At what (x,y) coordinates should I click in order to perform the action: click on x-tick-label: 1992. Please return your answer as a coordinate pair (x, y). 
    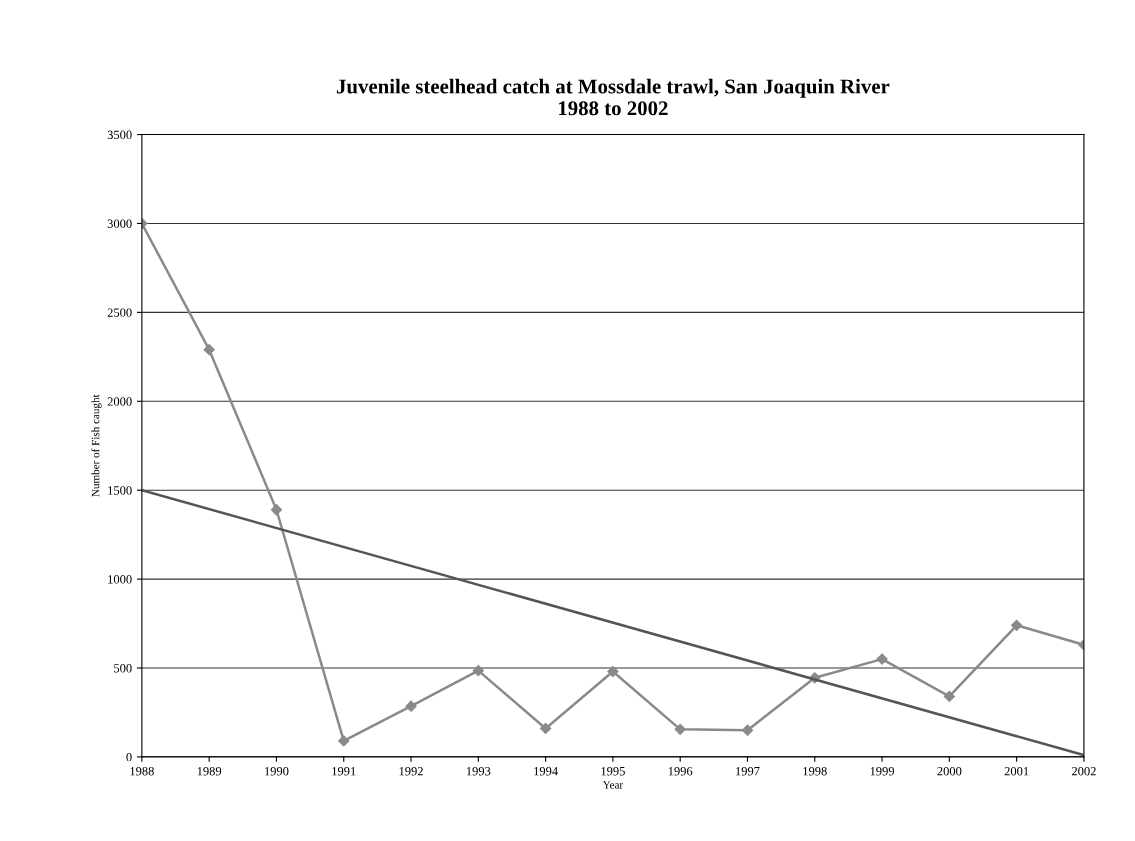
    Looking at the image, I should click on (411, 771).